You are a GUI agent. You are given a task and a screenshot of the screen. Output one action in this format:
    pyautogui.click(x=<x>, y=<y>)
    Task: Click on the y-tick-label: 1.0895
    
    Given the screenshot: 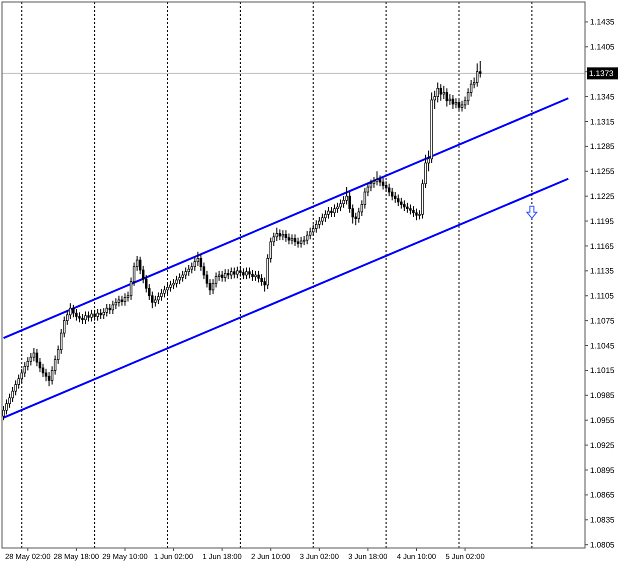 What is the action you would take?
    pyautogui.click(x=603, y=470)
    